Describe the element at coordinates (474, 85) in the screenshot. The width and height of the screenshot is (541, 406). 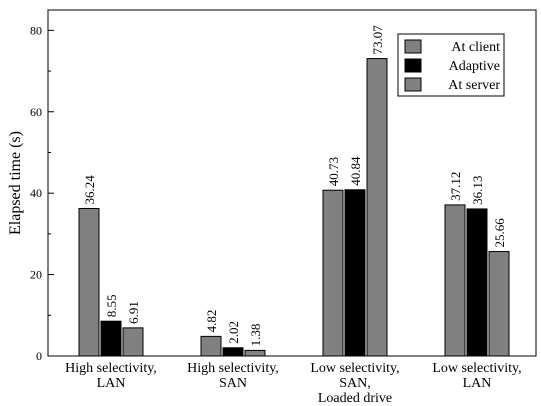
I see `legend-label: At server` at that location.